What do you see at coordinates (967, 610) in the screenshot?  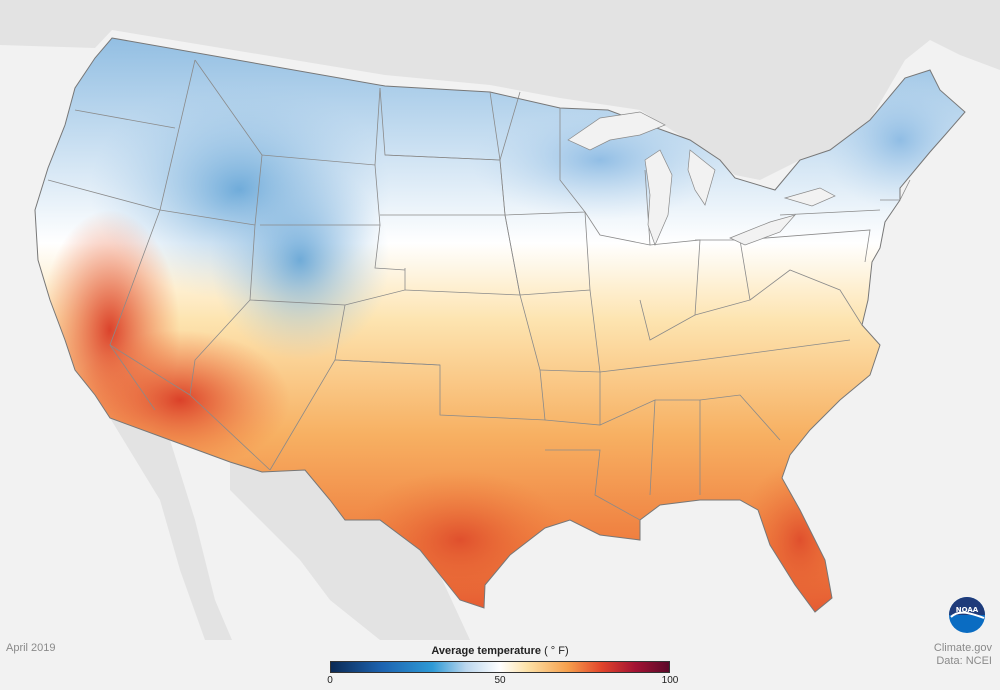 I see `noaa-logo-text: NOAA` at bounding box center [967, 610].